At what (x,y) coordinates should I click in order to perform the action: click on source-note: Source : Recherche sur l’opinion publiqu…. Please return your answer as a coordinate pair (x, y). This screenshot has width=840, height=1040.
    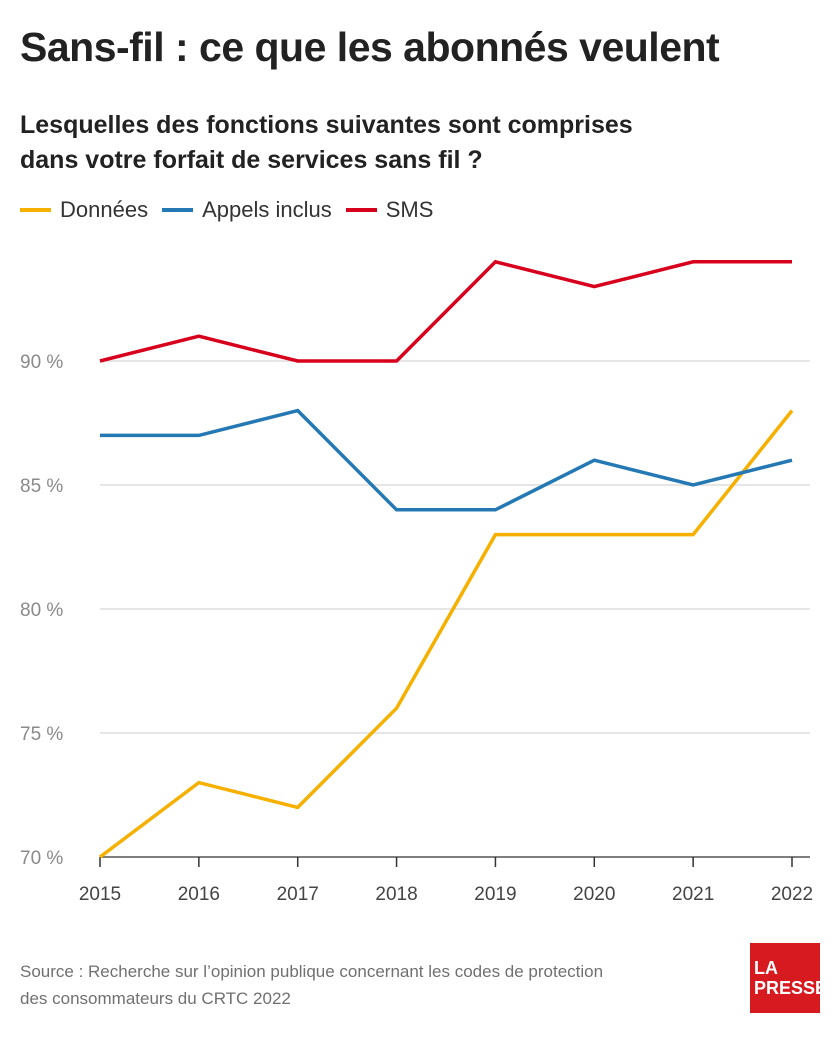
    Looking at the image, I should click on (365, 985).